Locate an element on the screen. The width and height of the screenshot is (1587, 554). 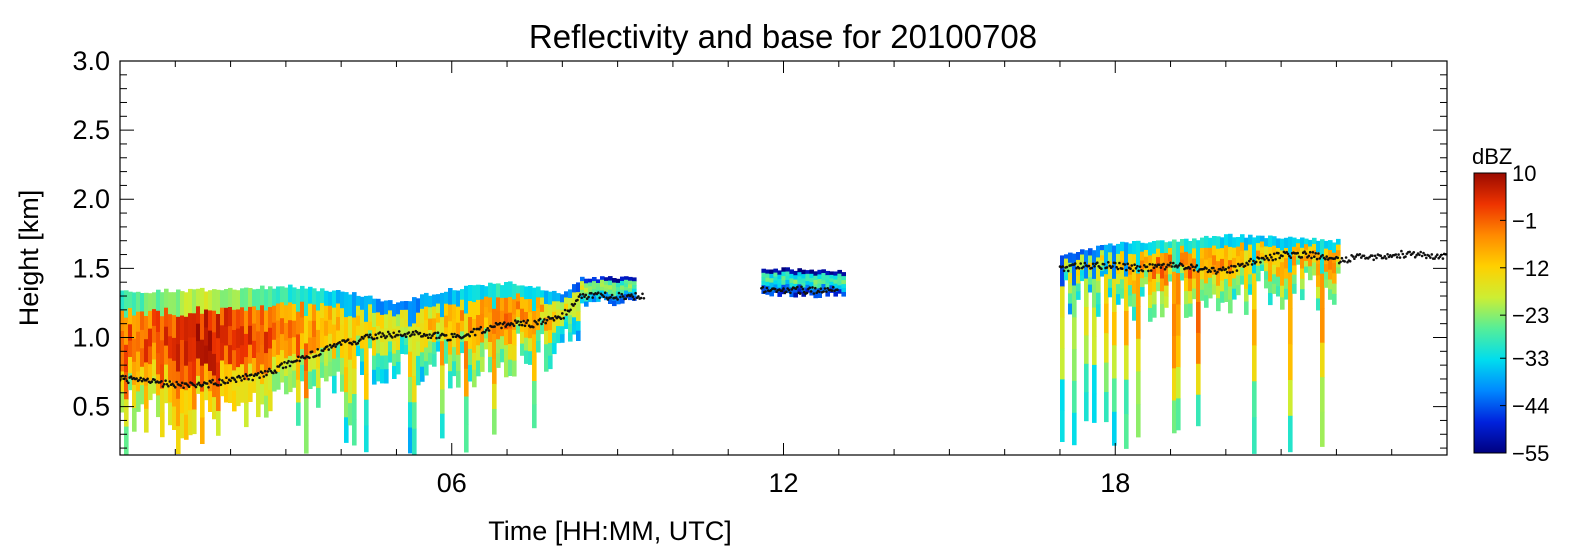
x-tick-label: 06 is located at coordinates (452, 483).